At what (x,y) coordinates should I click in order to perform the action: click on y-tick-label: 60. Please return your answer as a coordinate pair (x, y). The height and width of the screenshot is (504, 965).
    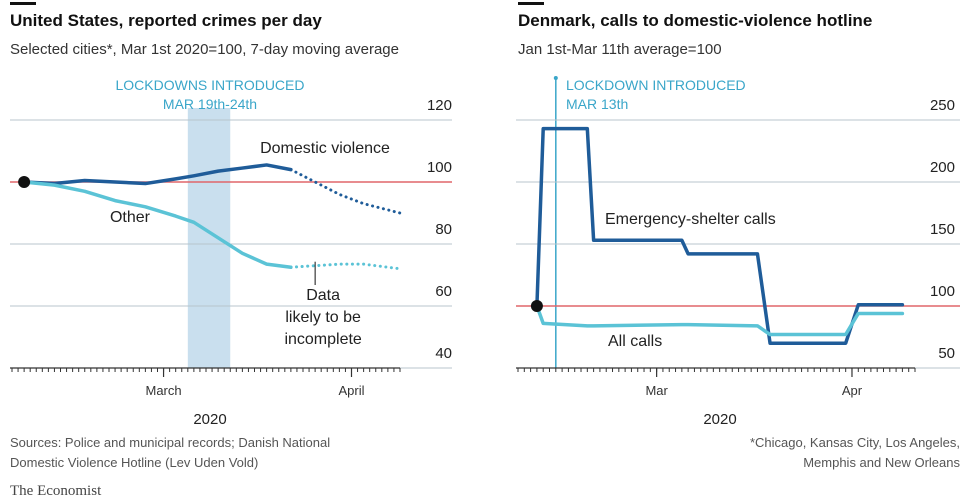
    Looking at the image, I should click on (443, 291).